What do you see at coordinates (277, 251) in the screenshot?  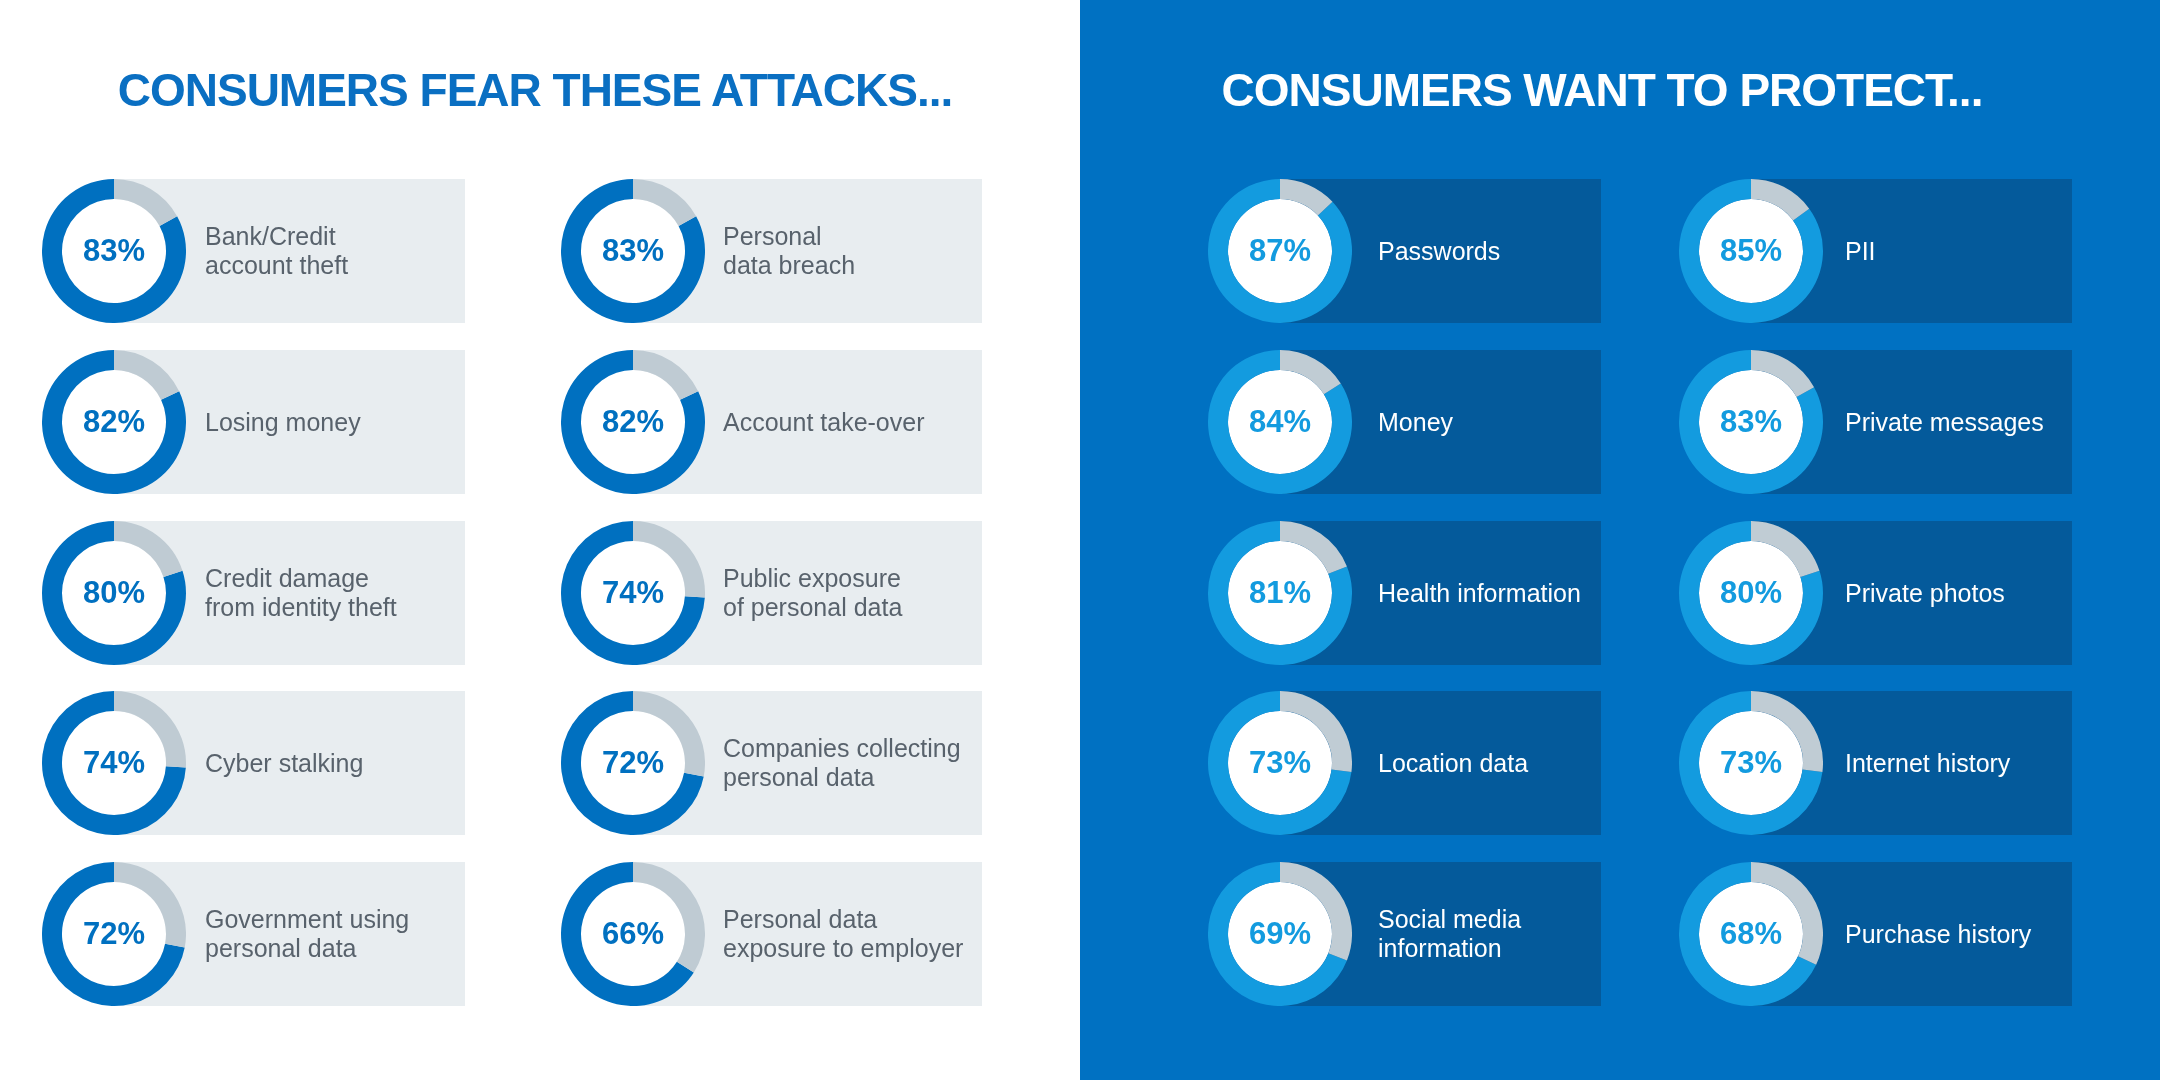 I see `text: Bank/Credit account theft` at bounding box center [277, 251].